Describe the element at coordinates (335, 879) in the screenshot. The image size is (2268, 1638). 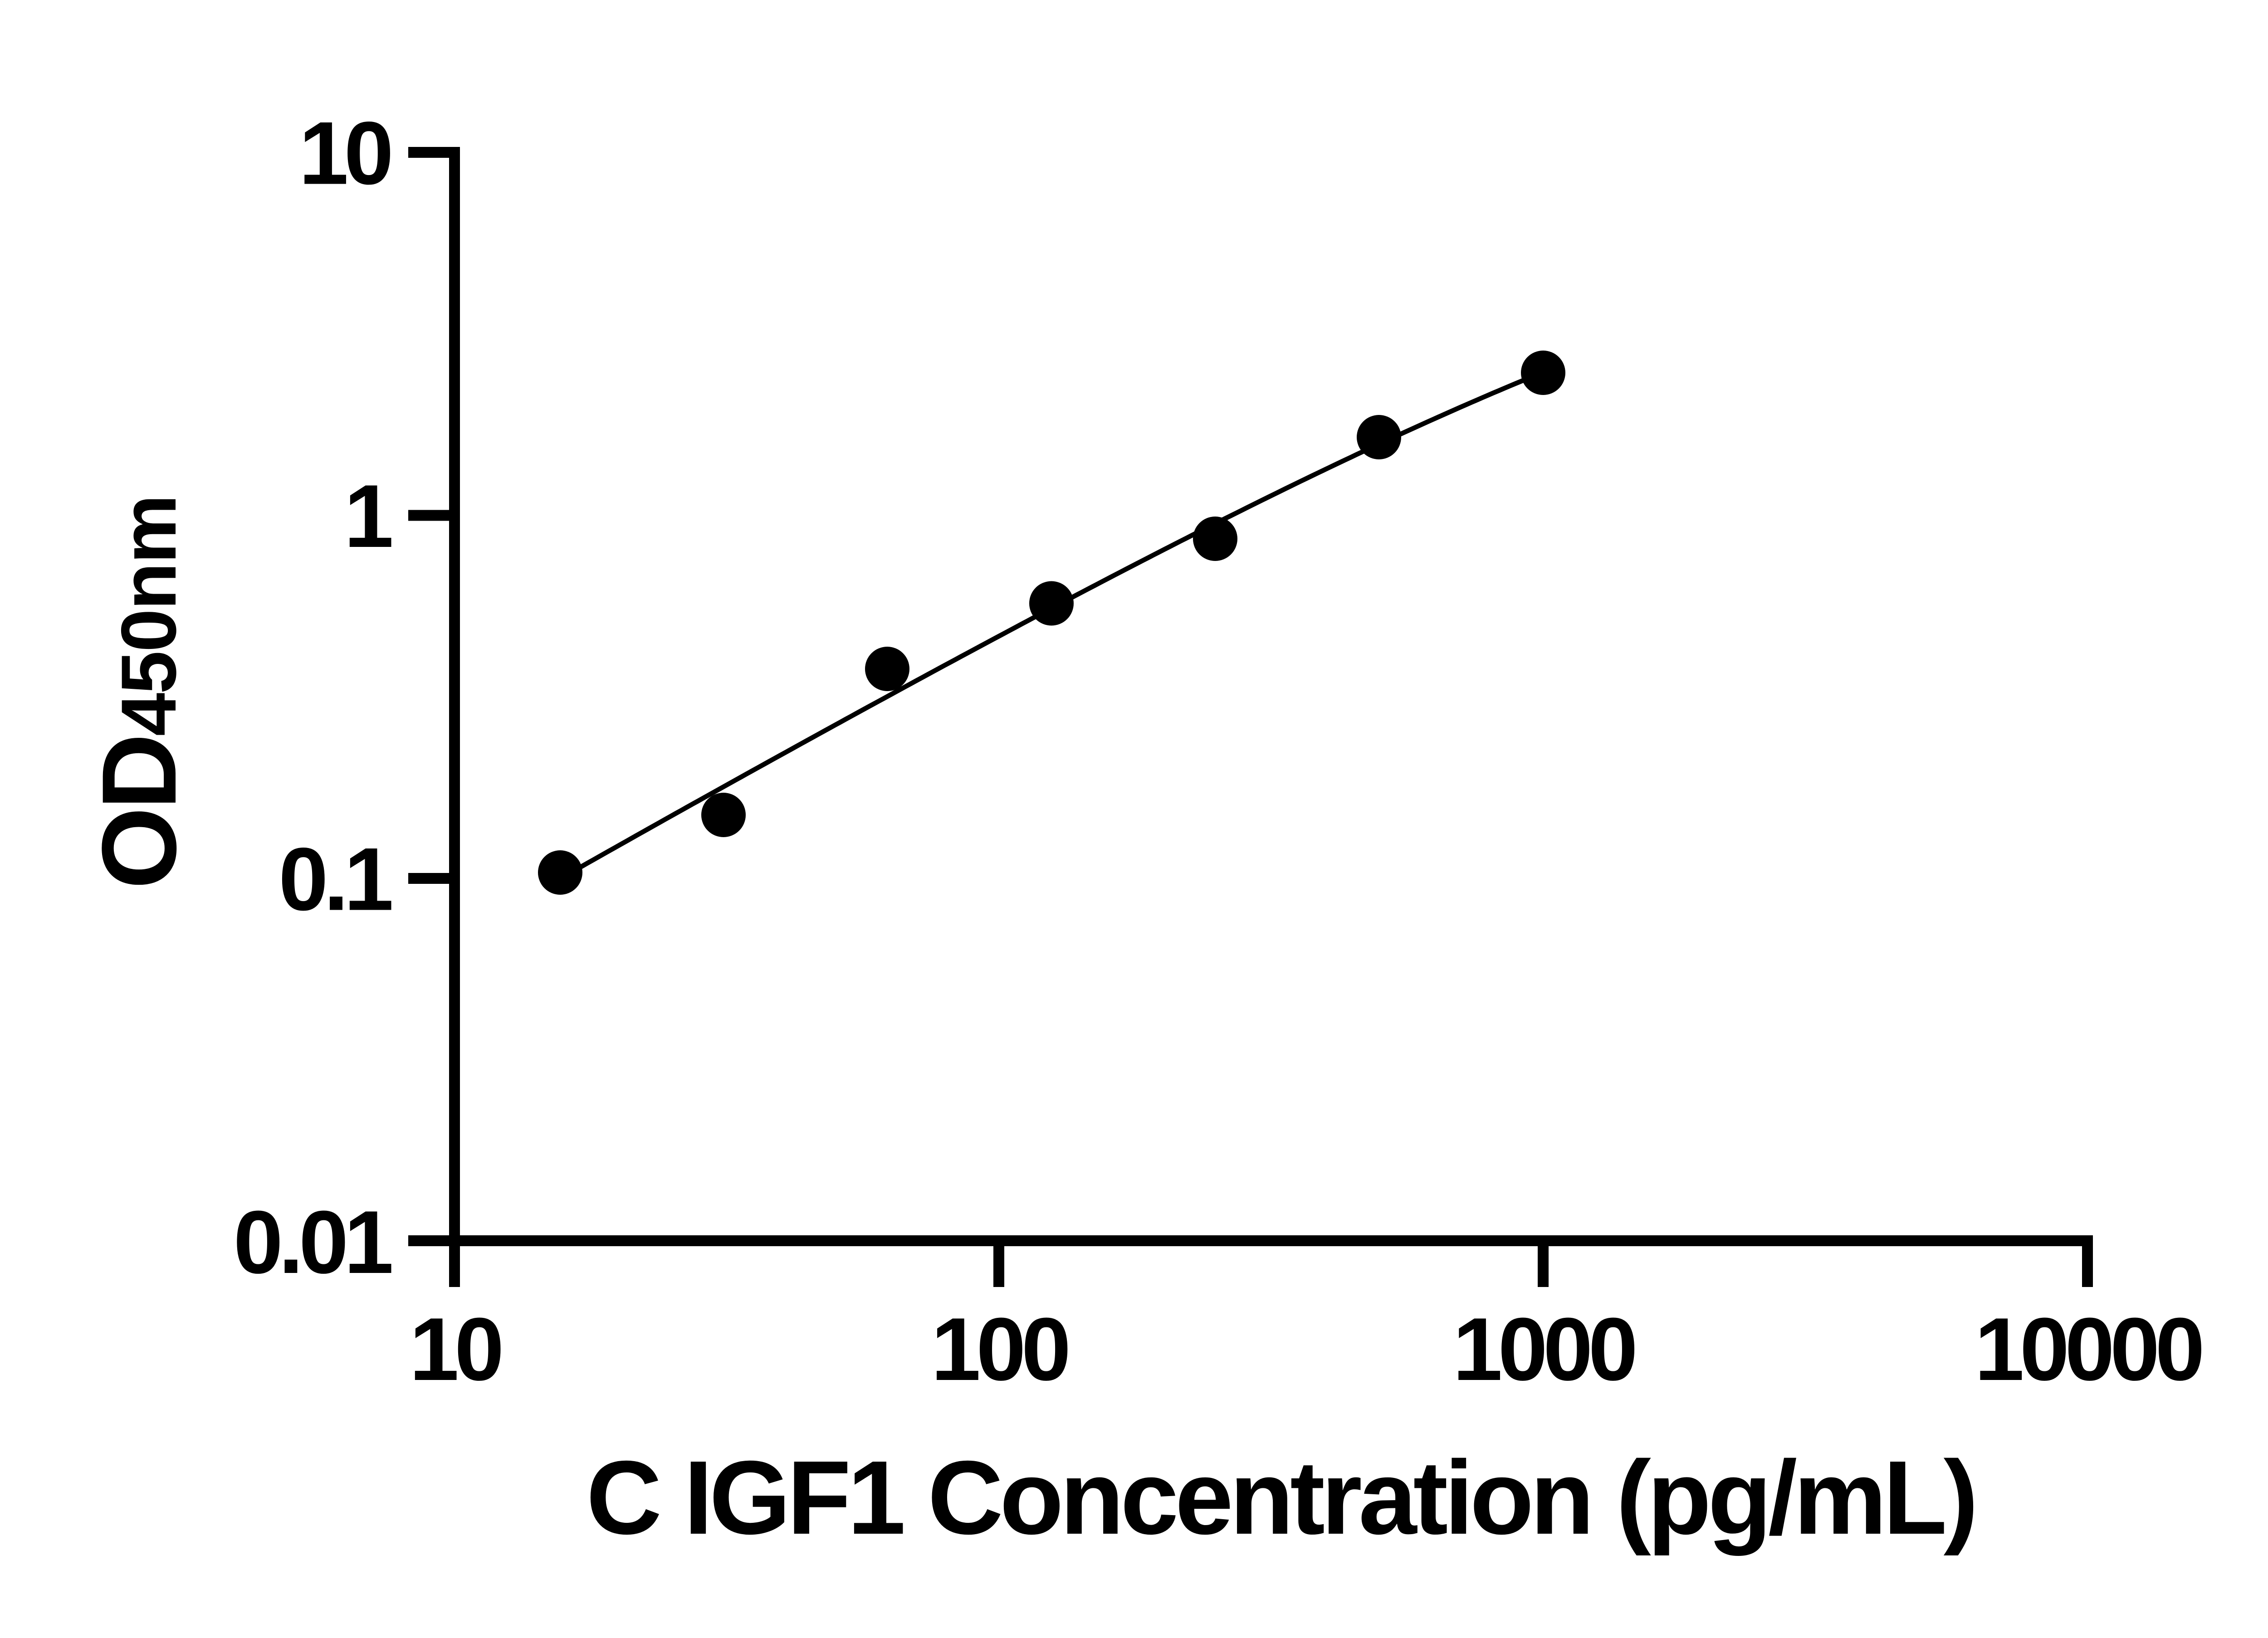
I see `svg-text: 0.1` at that location.